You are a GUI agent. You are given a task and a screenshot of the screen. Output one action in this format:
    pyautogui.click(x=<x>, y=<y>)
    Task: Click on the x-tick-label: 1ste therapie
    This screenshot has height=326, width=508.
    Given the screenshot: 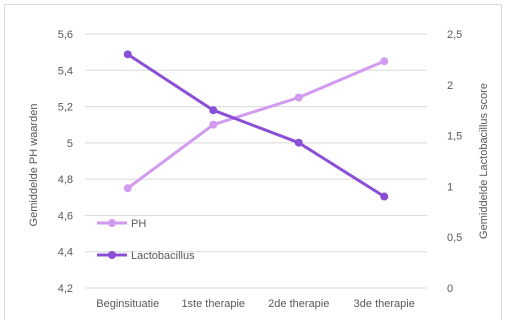 What is the action you would take?
    pyautogui.click(x=213, y=304)
    